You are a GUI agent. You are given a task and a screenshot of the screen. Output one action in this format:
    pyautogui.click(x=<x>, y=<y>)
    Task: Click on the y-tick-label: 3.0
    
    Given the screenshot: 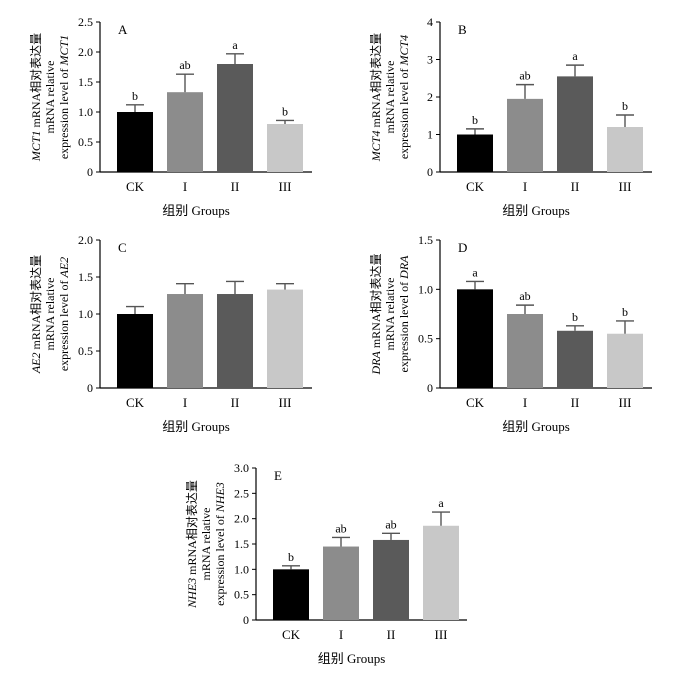 What is the action you would take?
    pyautogui.click(x=241, y=468)
    